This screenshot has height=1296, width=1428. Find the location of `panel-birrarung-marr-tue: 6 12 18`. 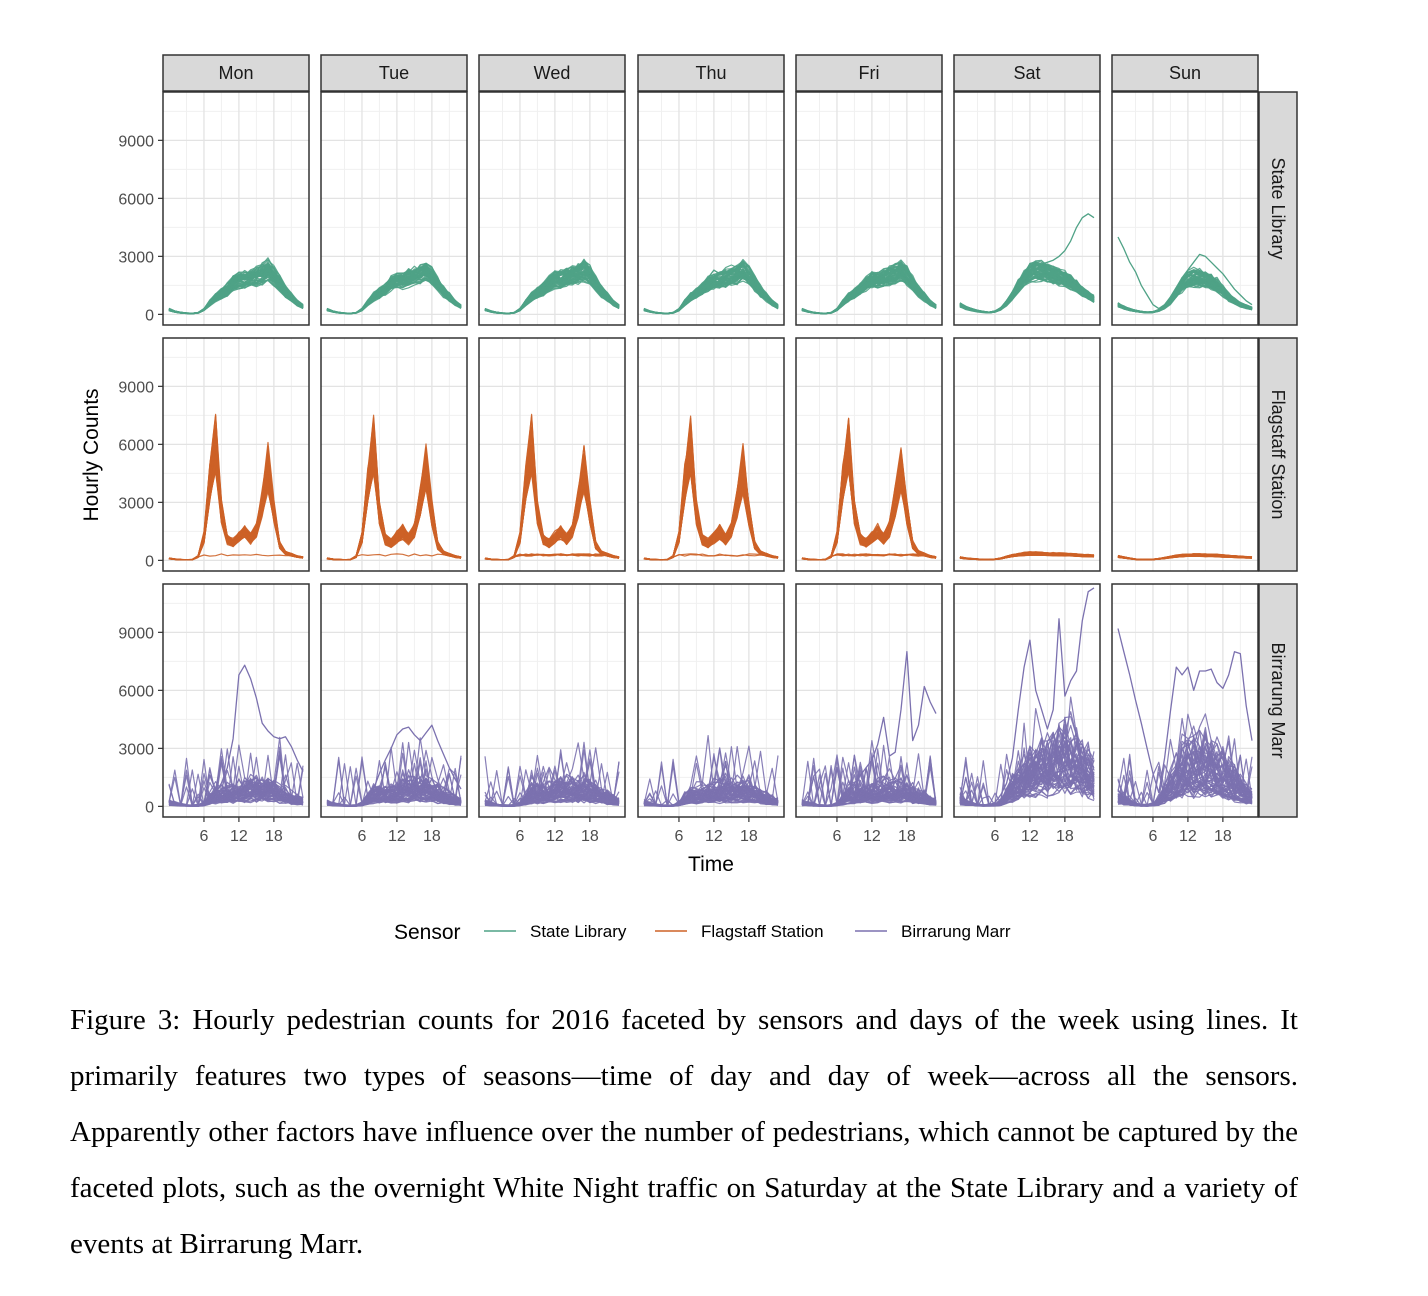

panel-birrarung-marr-tue: 6 12 18 is located at coordinates (394, 714).